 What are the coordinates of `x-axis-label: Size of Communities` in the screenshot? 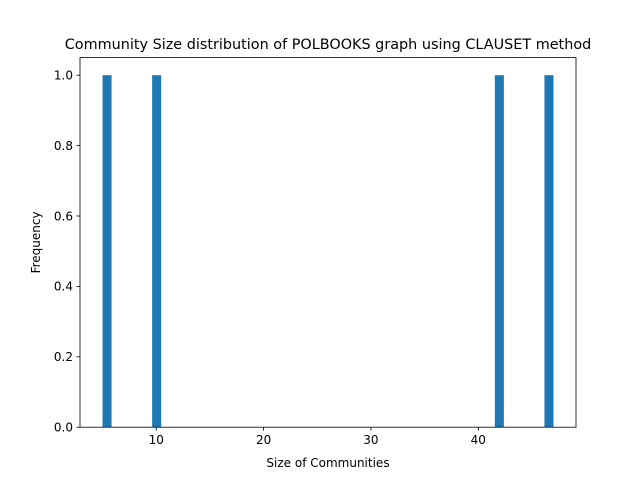 It's located at (327, 463).